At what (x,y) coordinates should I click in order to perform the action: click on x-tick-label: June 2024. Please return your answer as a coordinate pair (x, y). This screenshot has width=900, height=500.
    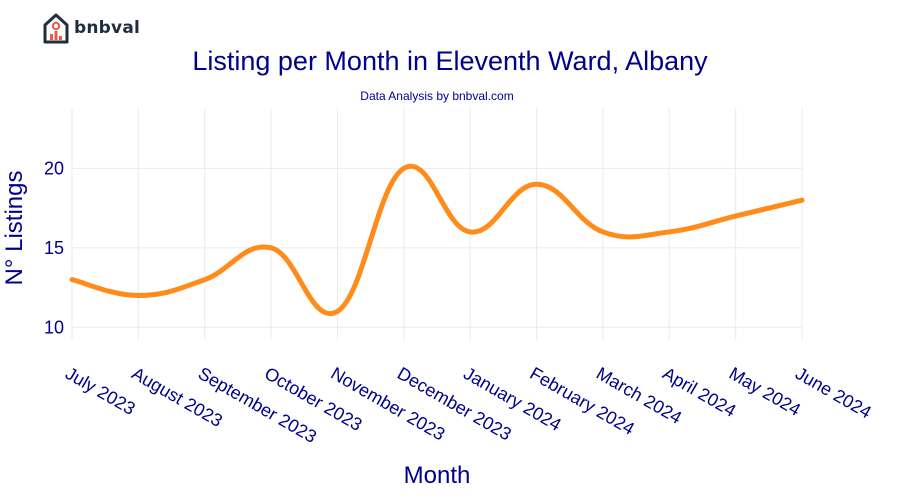
    Looking at the image, I should click on (833, 392).